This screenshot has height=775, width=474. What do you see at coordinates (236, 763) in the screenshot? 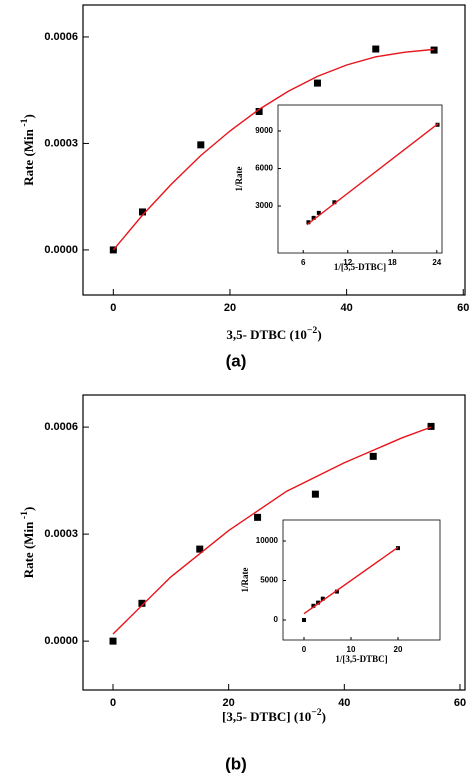
I see `caption: (b)` at bounding box center [236, 763].